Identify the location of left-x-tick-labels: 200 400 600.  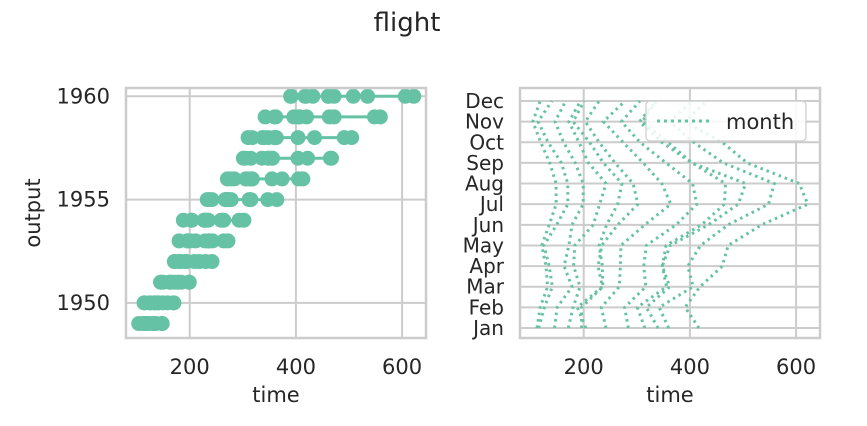
(296, 367).